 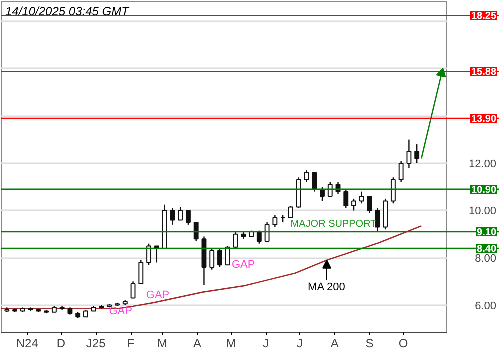 What do you see at coordinates (61, 343) in the screenshot?
I see `x-tick-label: D` at bounding box center [61, 343].